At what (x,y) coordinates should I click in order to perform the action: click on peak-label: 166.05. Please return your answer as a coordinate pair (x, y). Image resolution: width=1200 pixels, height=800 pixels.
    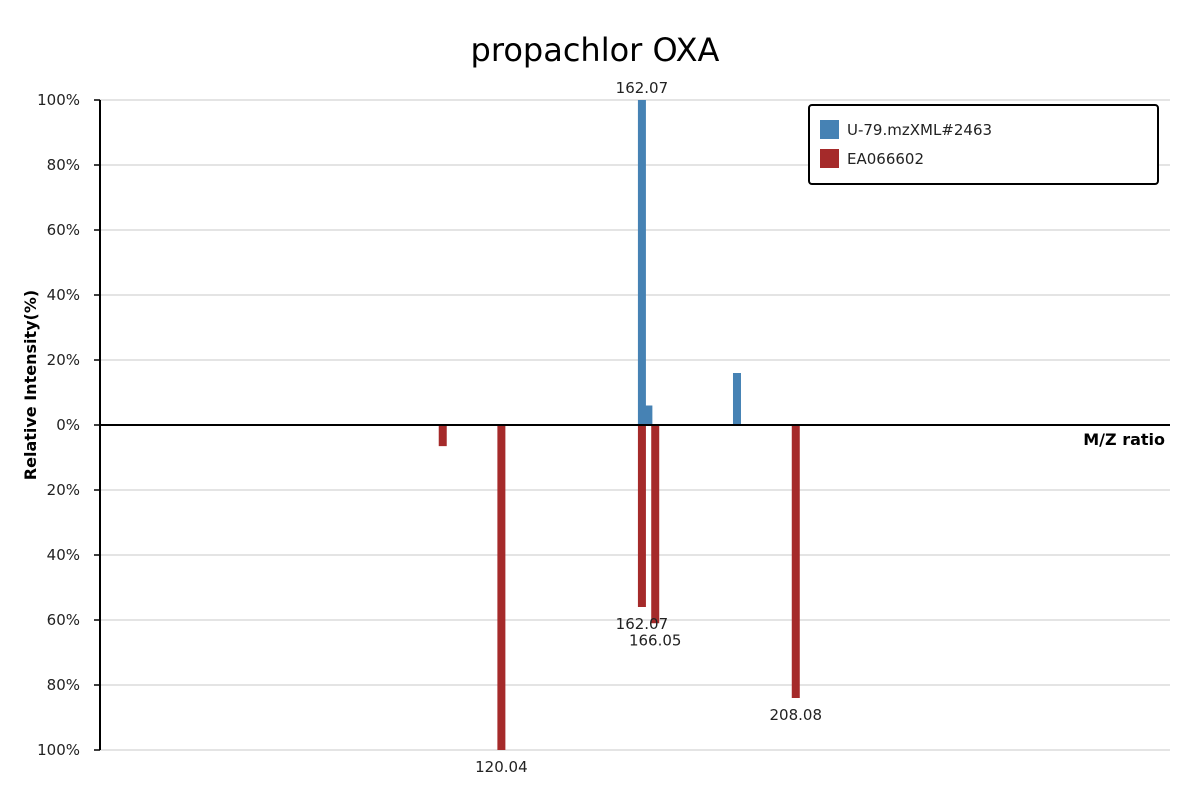
    Looking at the image, I should click on (655, 640).